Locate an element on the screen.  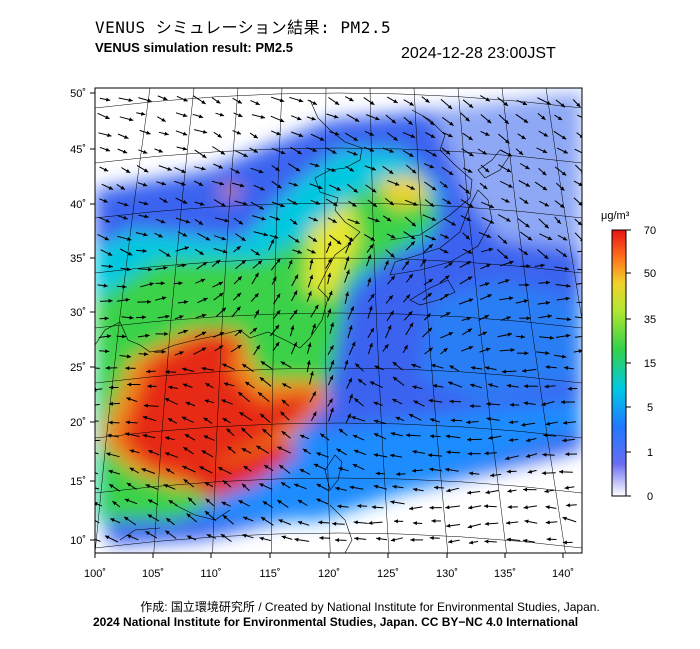
meridian-line is located at coordinates (533, 320).